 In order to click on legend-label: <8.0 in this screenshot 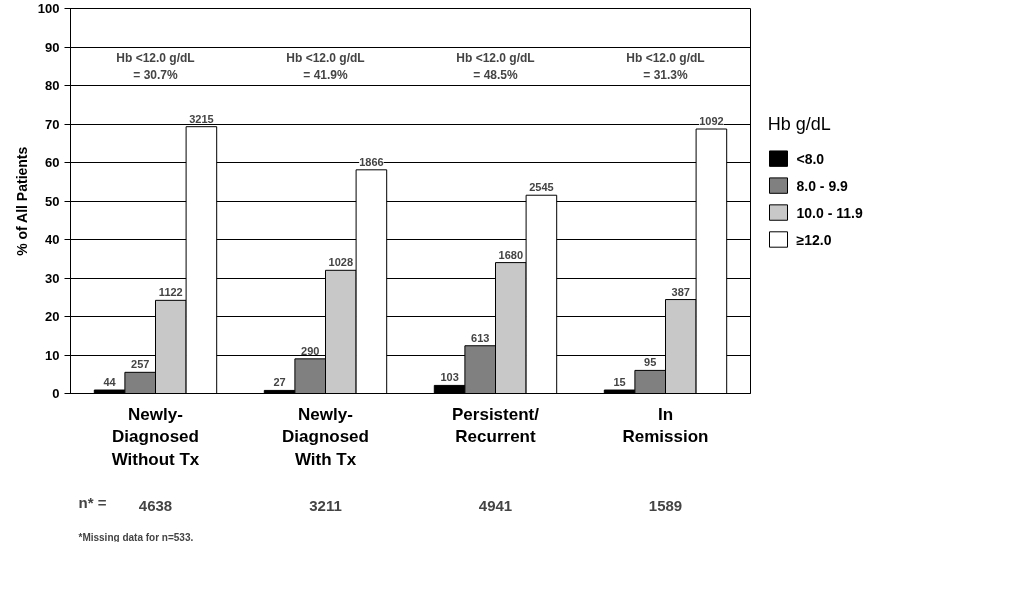, I will do `click(810, 158)`.